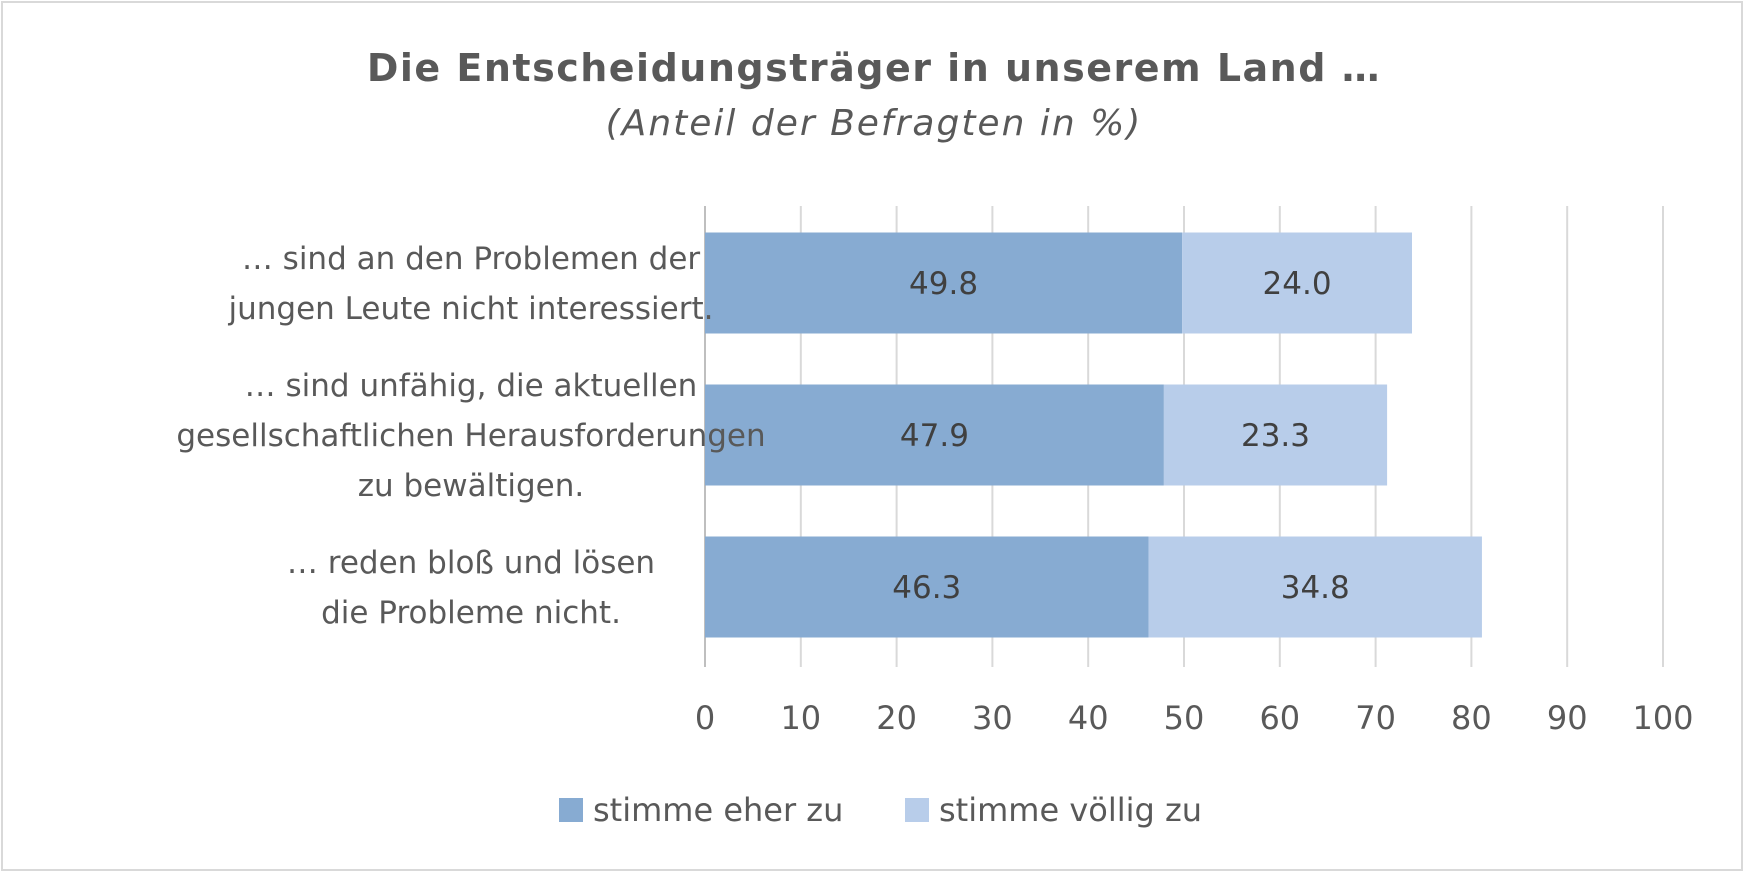 Image resolution: width=1746 pixels, height=874 pixels. What do you see at coordinates (471, 486) in the screenshot?
I see `category-label: zu bewältigen.` at bounding box center [471, 486].